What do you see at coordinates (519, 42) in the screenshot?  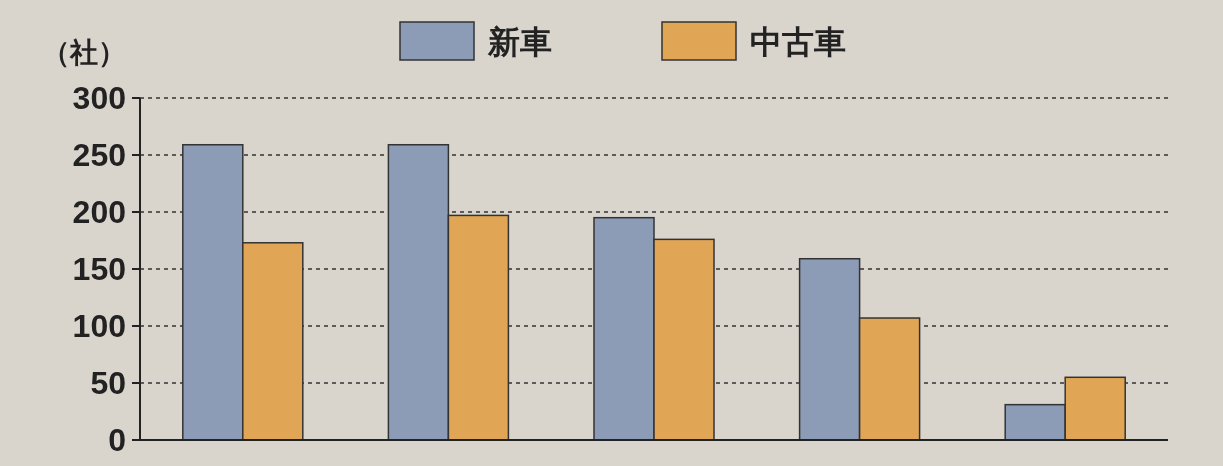 I see `legend-label: 新車` at bounding box center [519, 42].